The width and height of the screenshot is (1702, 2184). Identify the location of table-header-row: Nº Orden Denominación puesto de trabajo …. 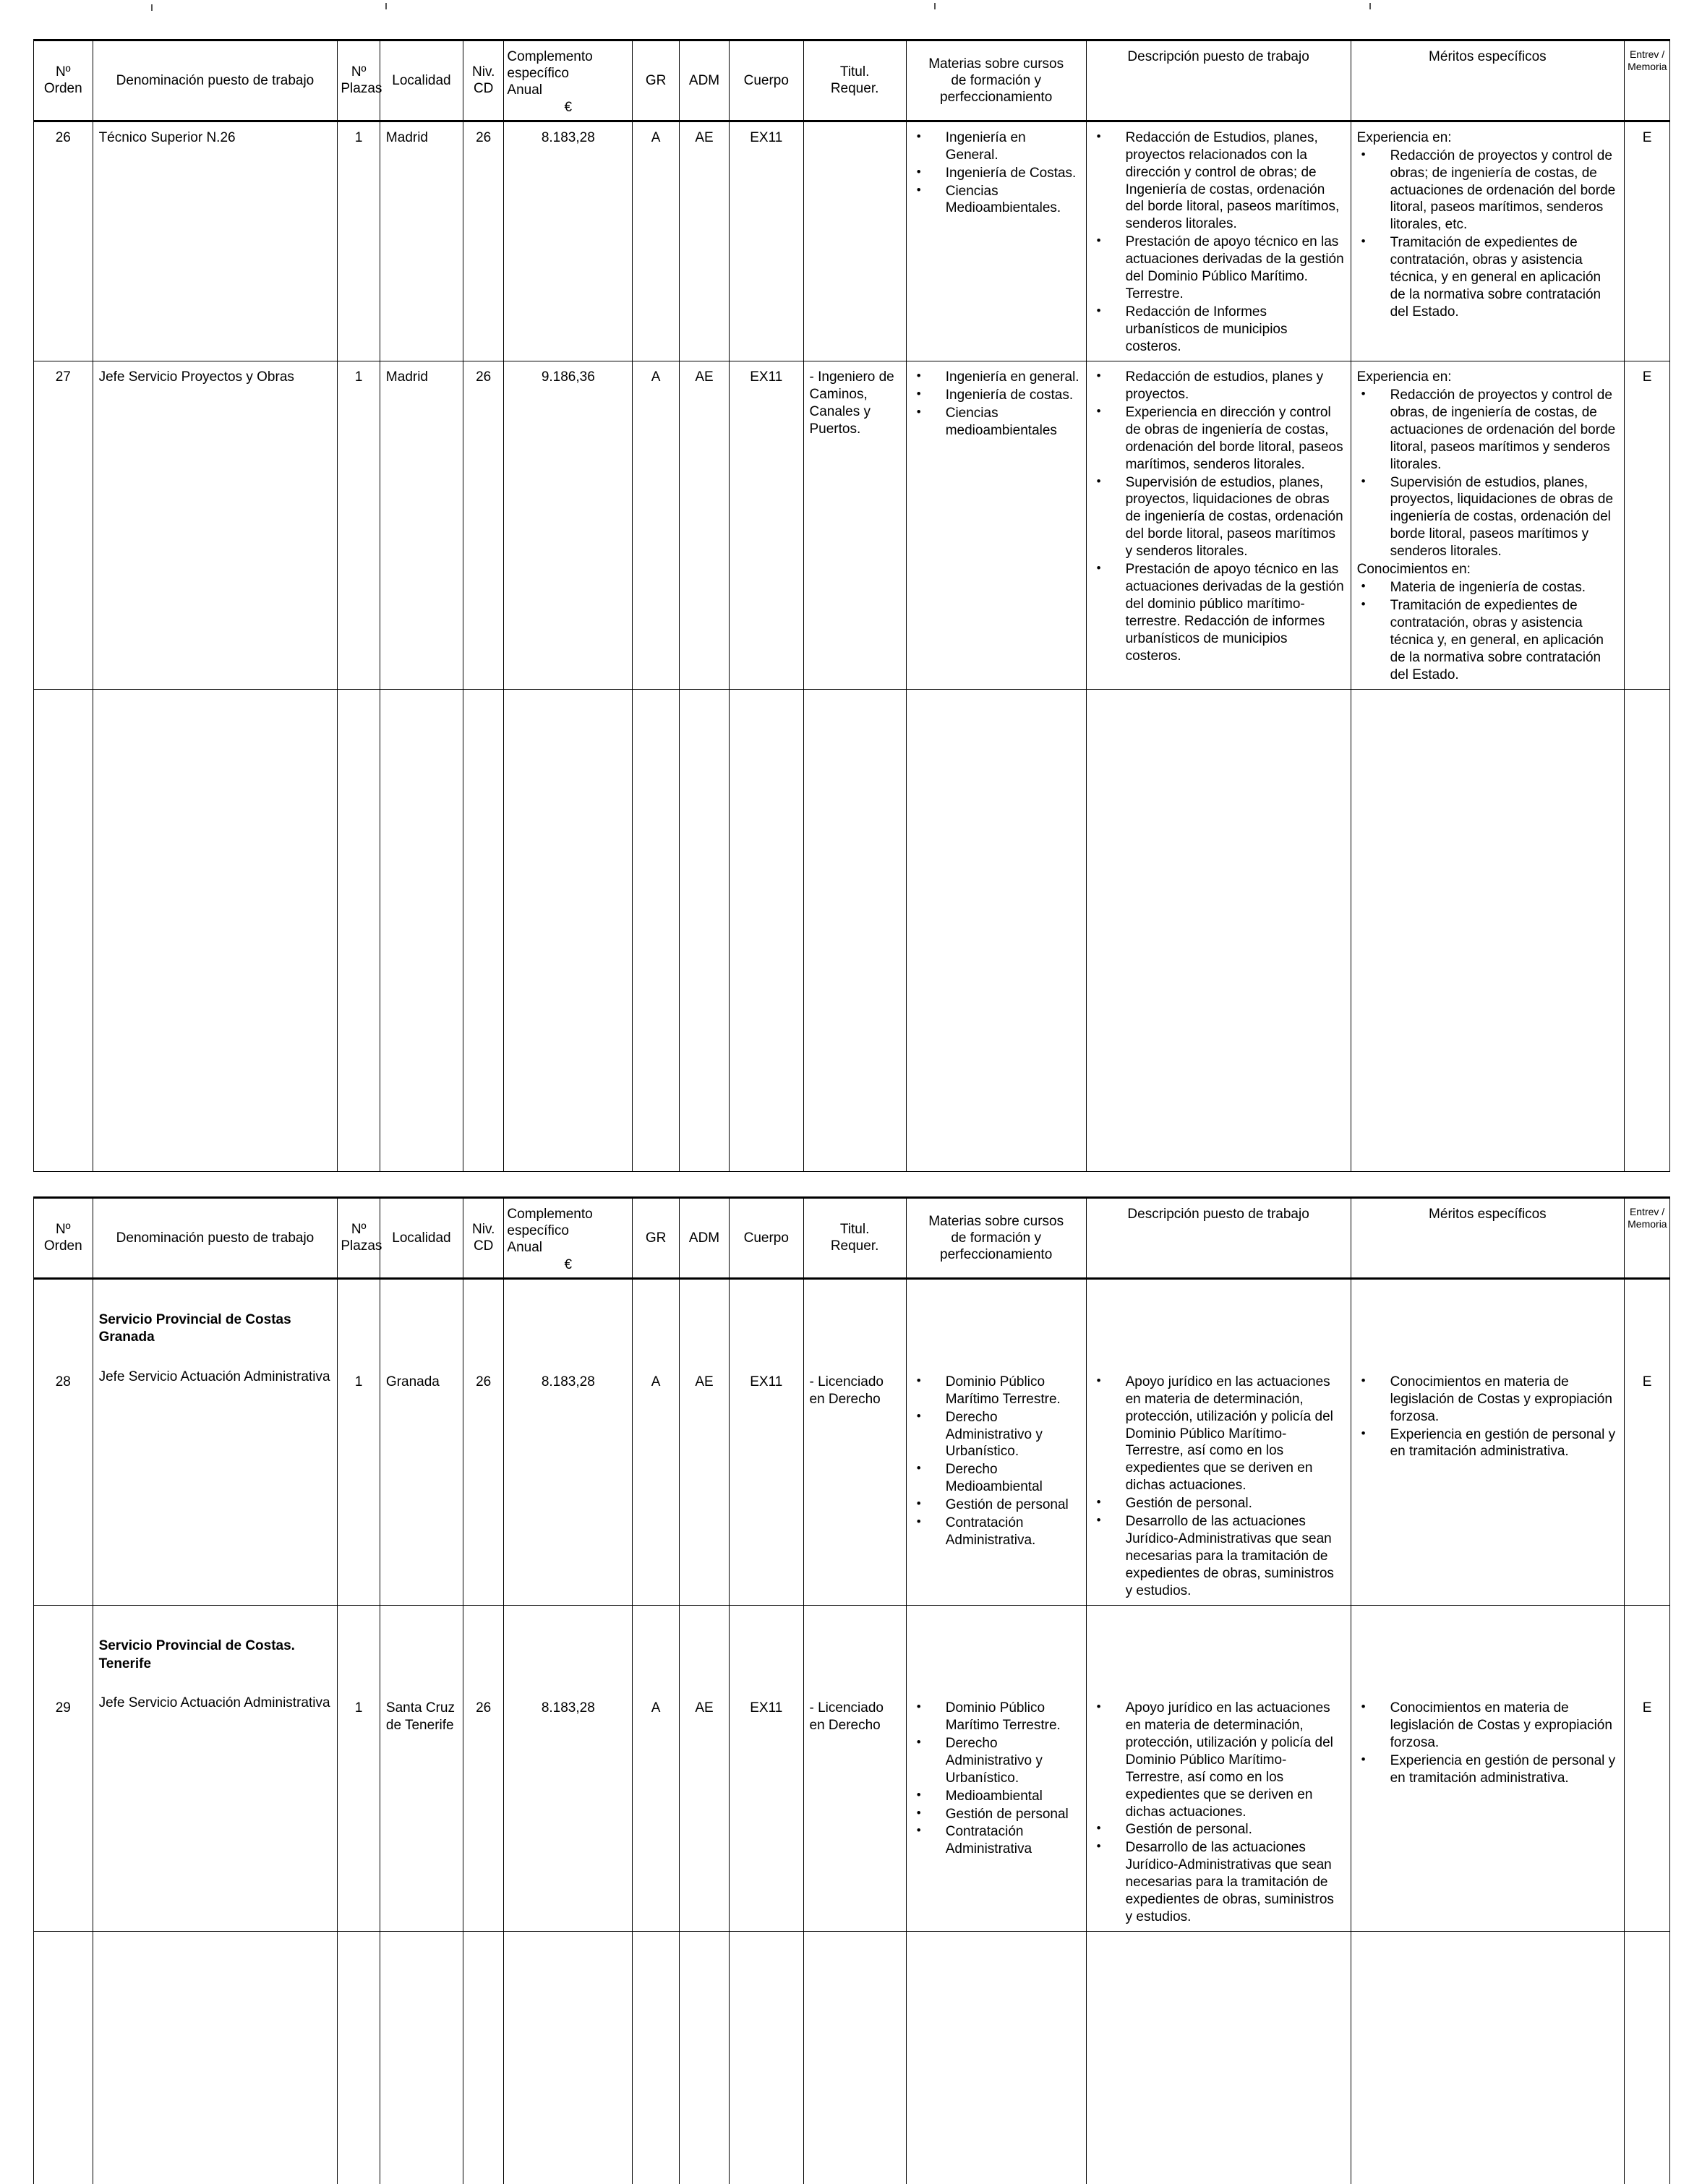
(851, 1238).